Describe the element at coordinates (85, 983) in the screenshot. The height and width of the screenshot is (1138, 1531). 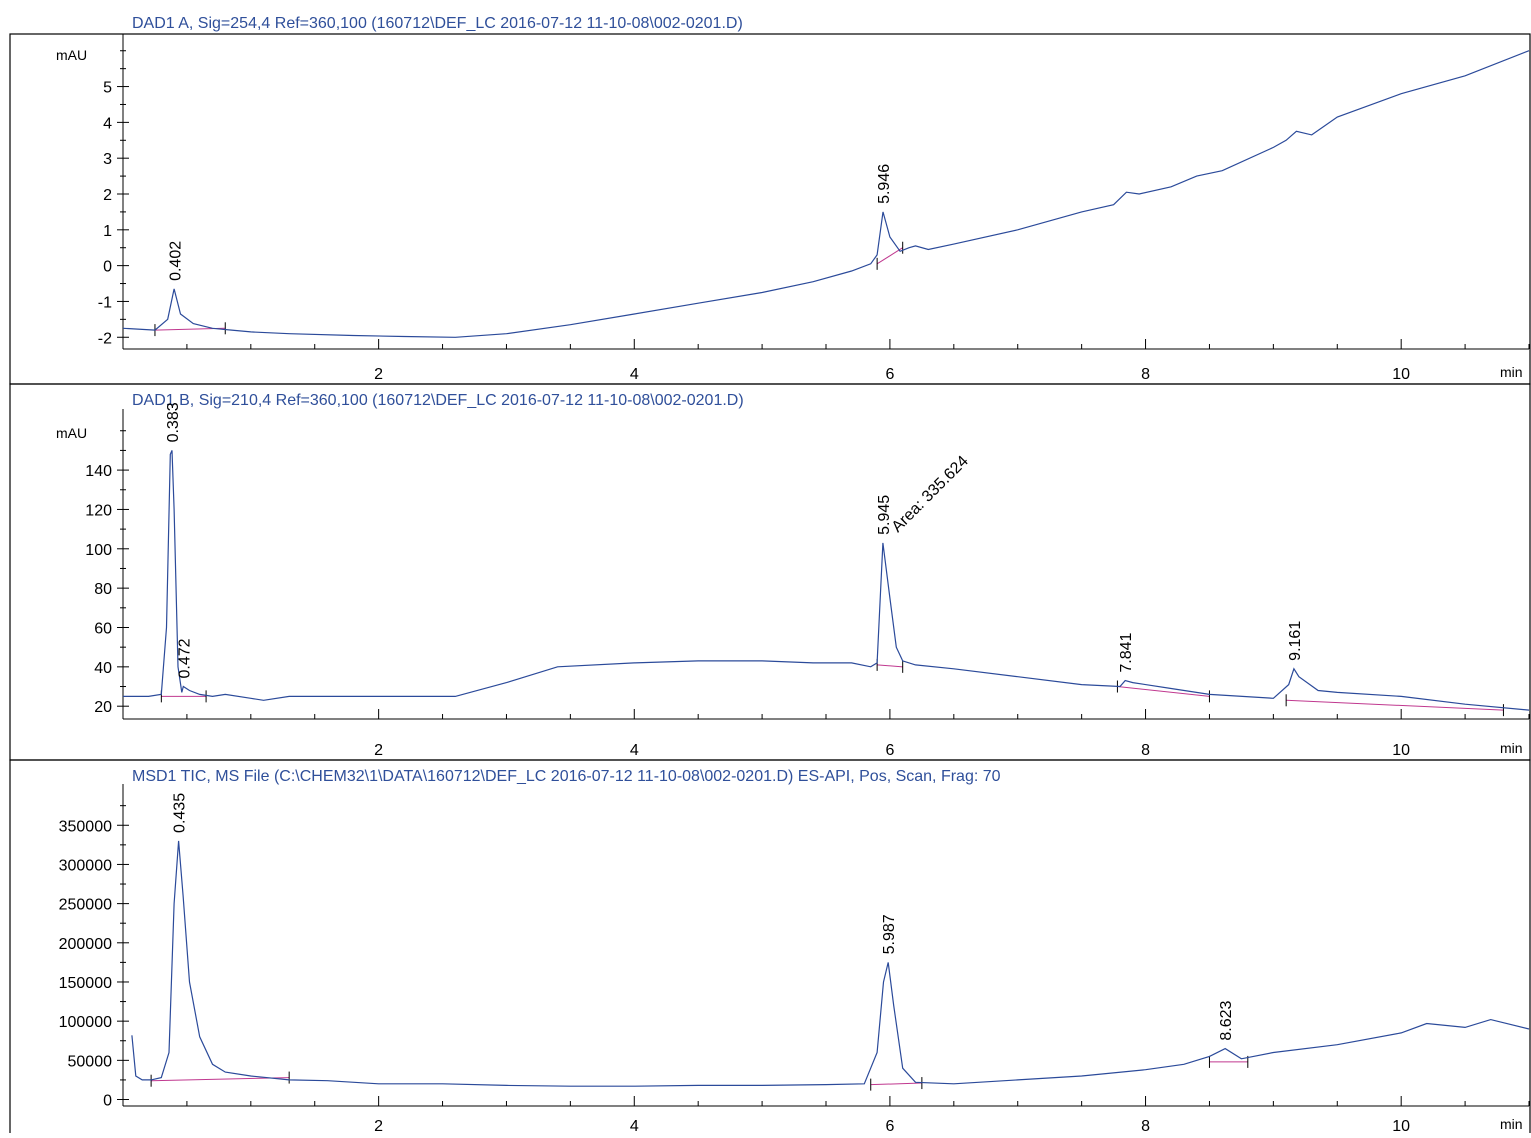
I see `y-tick-label: 150000` at that location.